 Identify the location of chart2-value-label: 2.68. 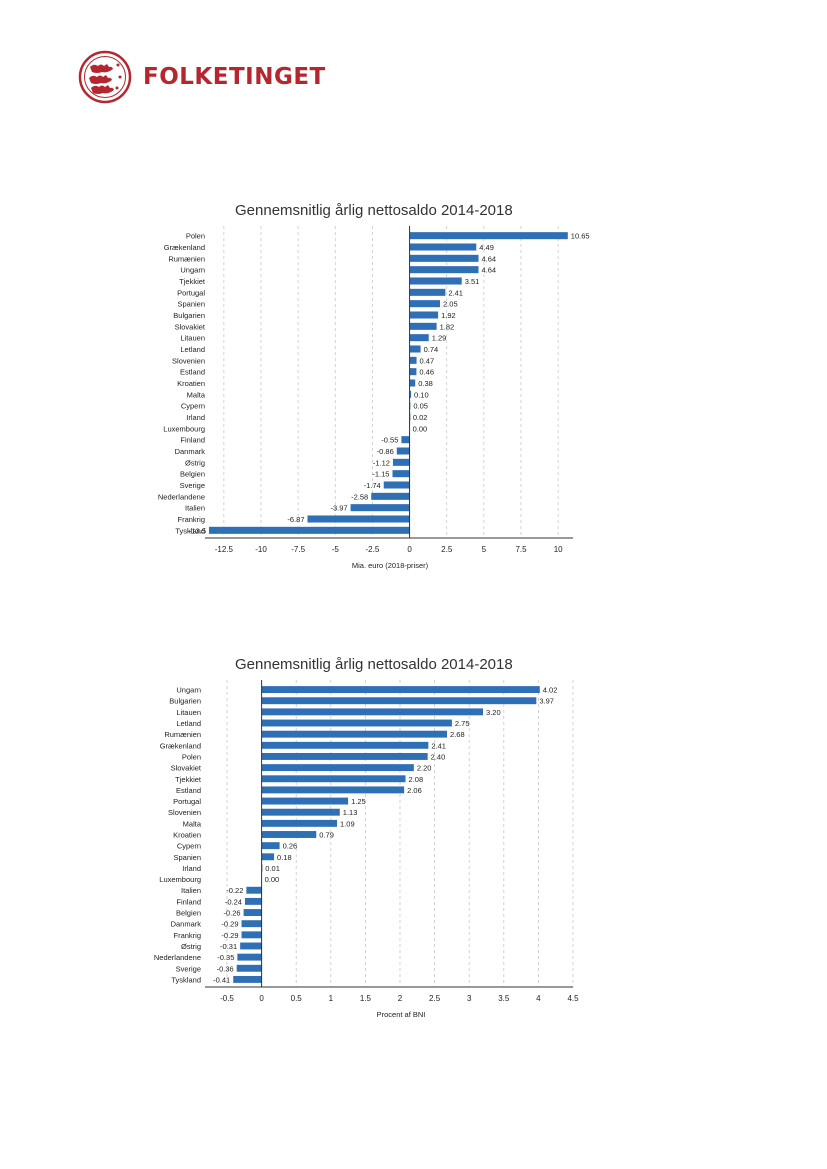
(457, 734).